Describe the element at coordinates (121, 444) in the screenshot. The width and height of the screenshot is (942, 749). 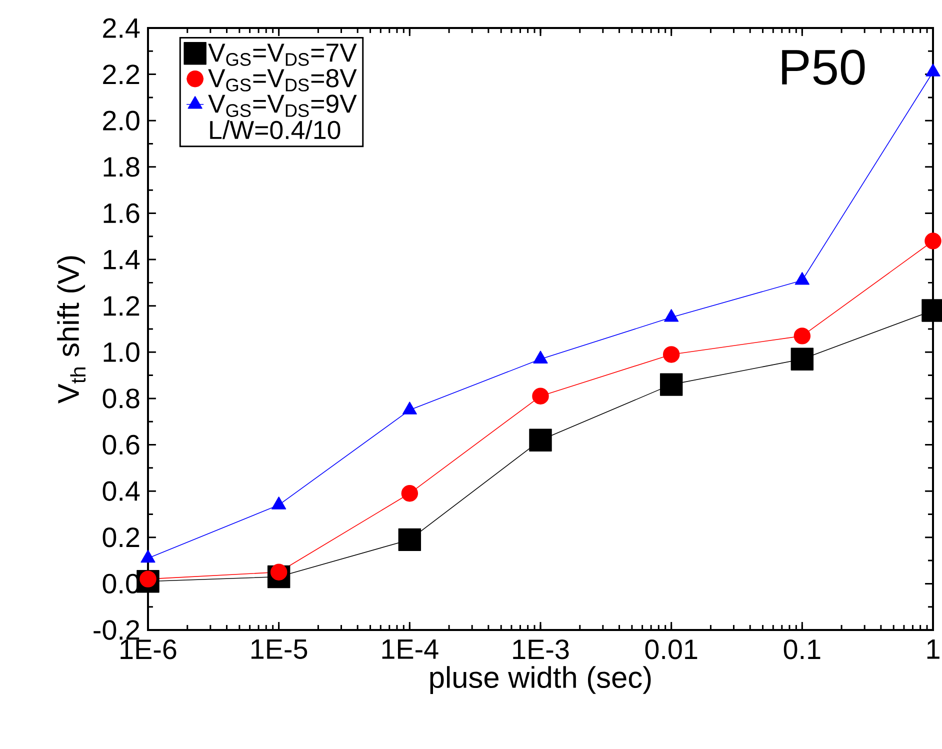
I see `y-tick-label: 0.6` at that location.